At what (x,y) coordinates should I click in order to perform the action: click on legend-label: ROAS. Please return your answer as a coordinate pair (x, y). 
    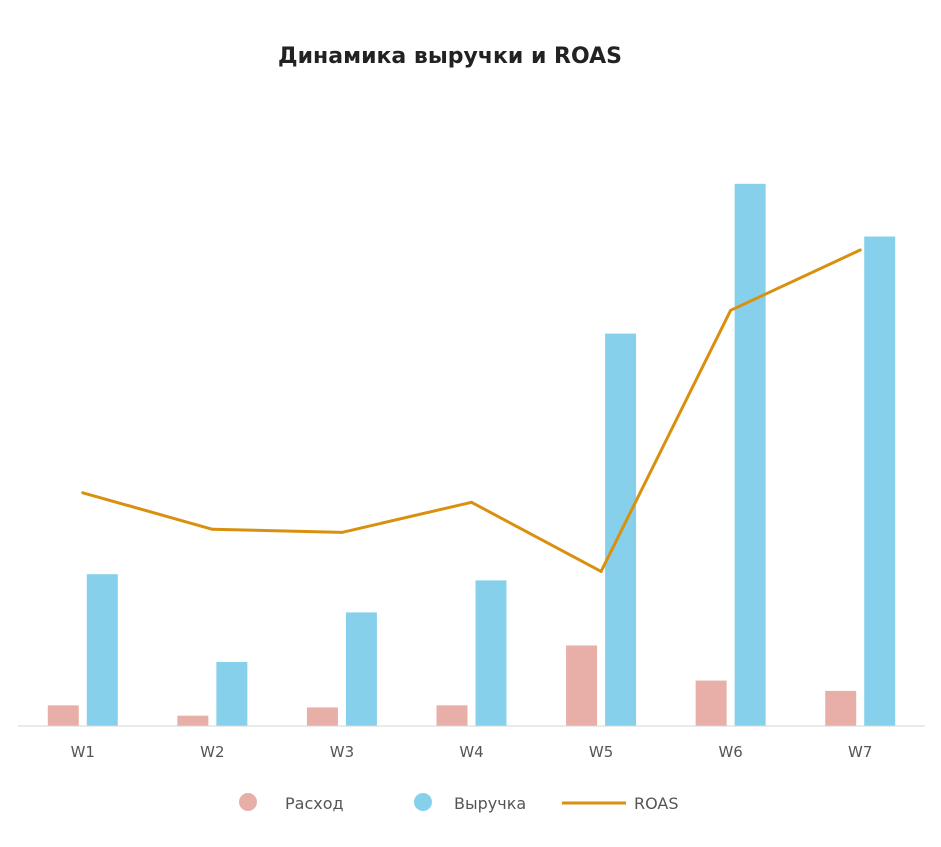
    Looking at the image, I should click on (656, 803).